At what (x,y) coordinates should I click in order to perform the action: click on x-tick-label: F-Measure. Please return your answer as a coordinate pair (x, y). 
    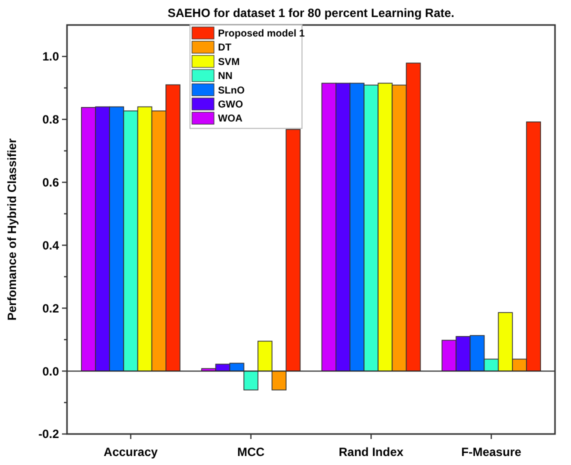
    Looking at the image, I should click on (491, 452).